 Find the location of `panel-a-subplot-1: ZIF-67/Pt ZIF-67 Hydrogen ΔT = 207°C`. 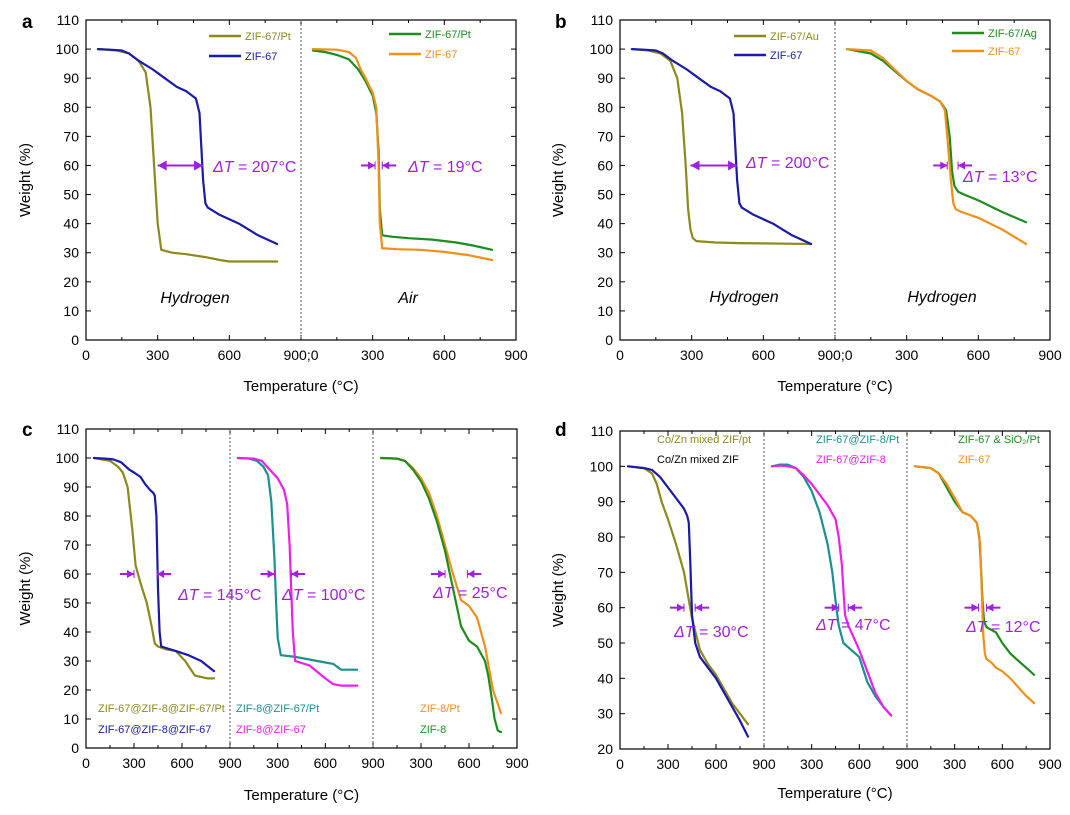

panel-a-subplot-1: ZIF-67/Pt ZIF-67 Hydrogen ΔT = 207°C is located at coordinates (196, 169).